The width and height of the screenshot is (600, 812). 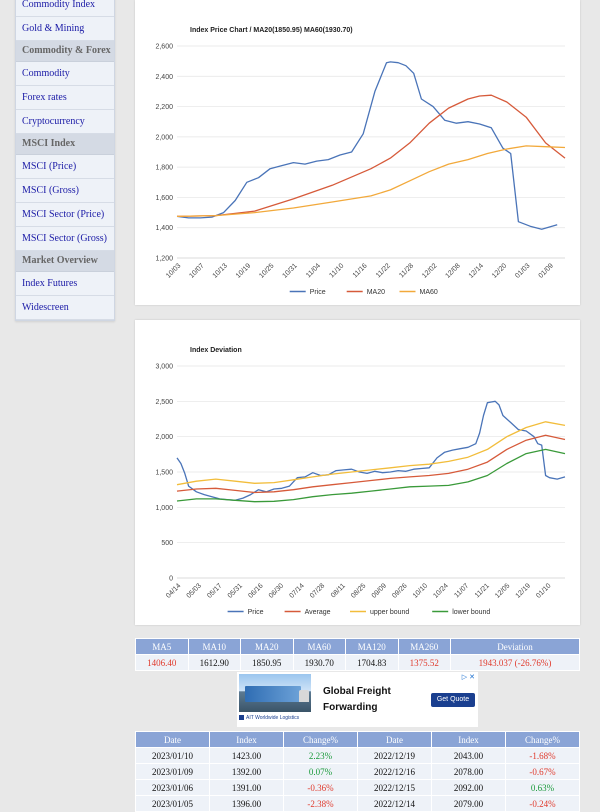 What do you see at coordinates (243, 270) in the screenshot?
I see `x-tick-label: 10/19` at bounding box center [243, 270].